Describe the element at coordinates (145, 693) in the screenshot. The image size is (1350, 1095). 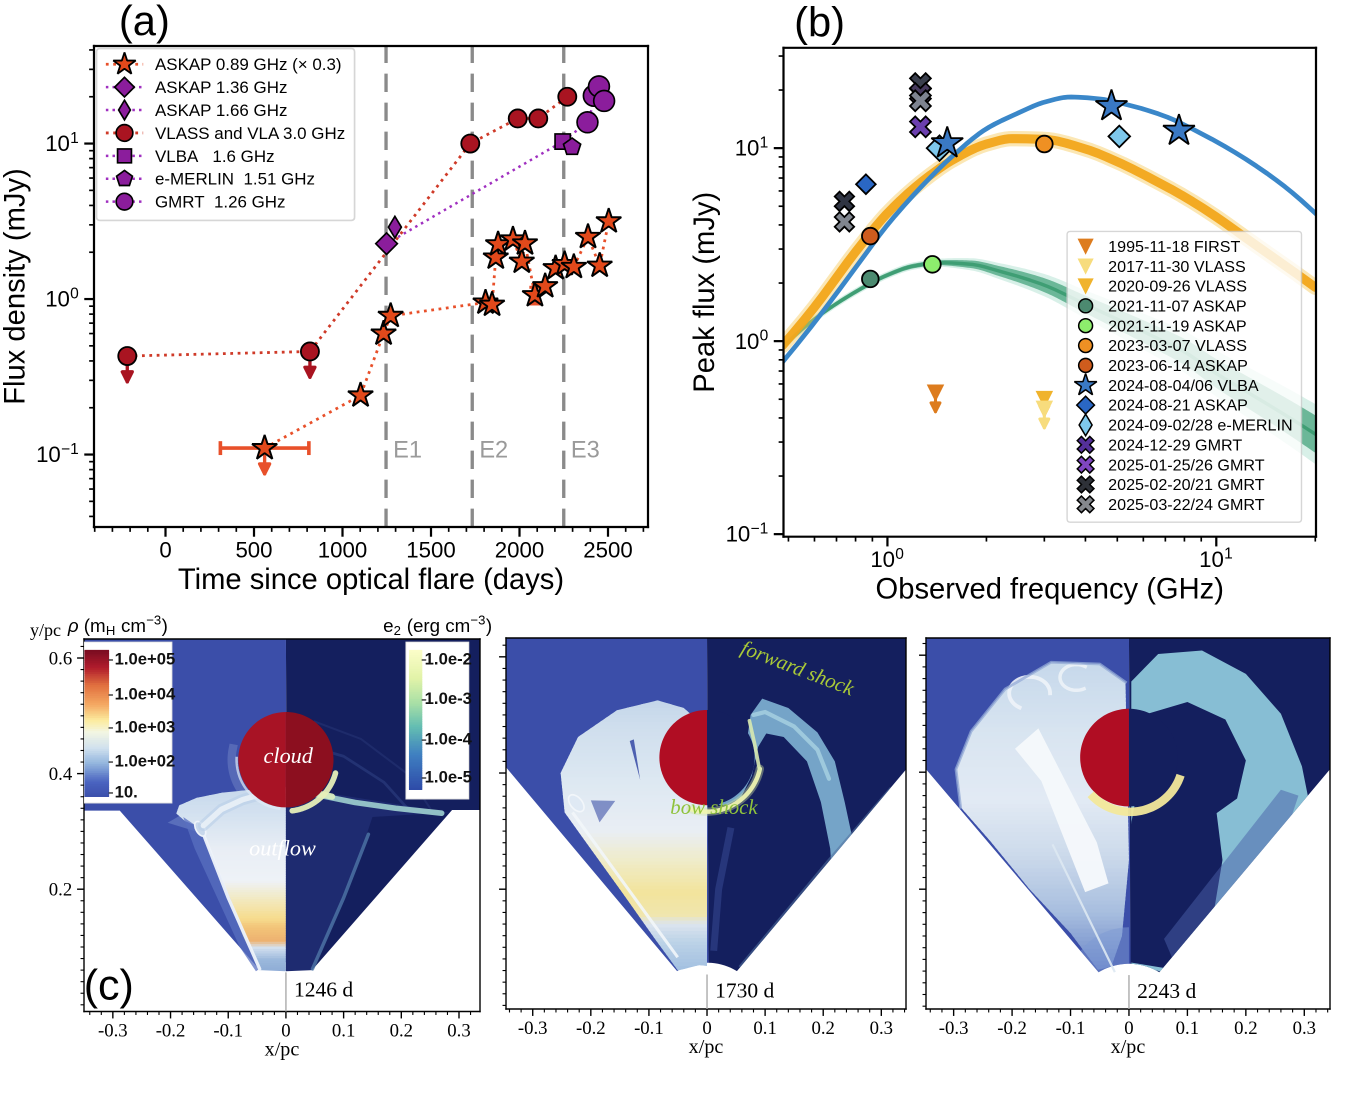
I see `svg-text: 1.0e+04` at that location.